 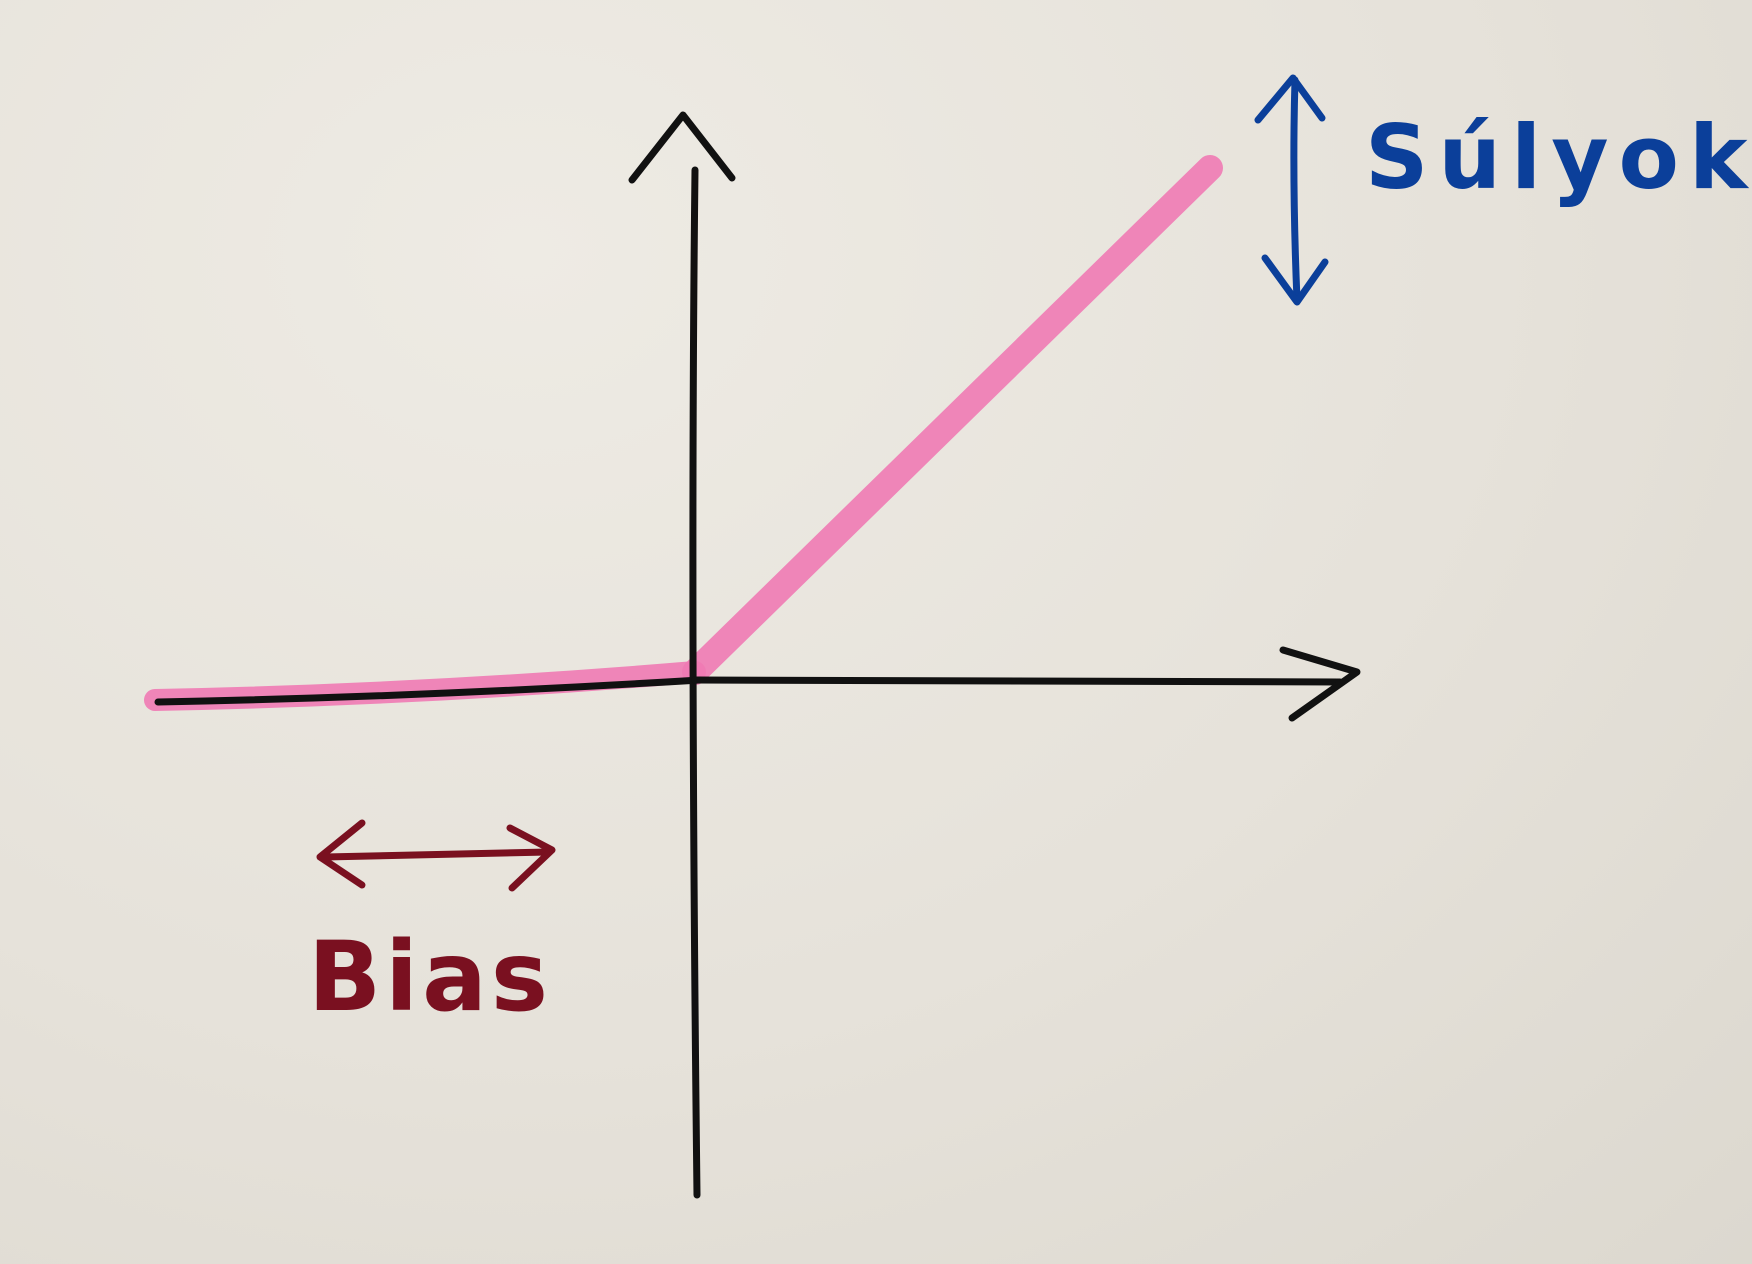 I want to click on x-axis, so click(x=1017, y=681).